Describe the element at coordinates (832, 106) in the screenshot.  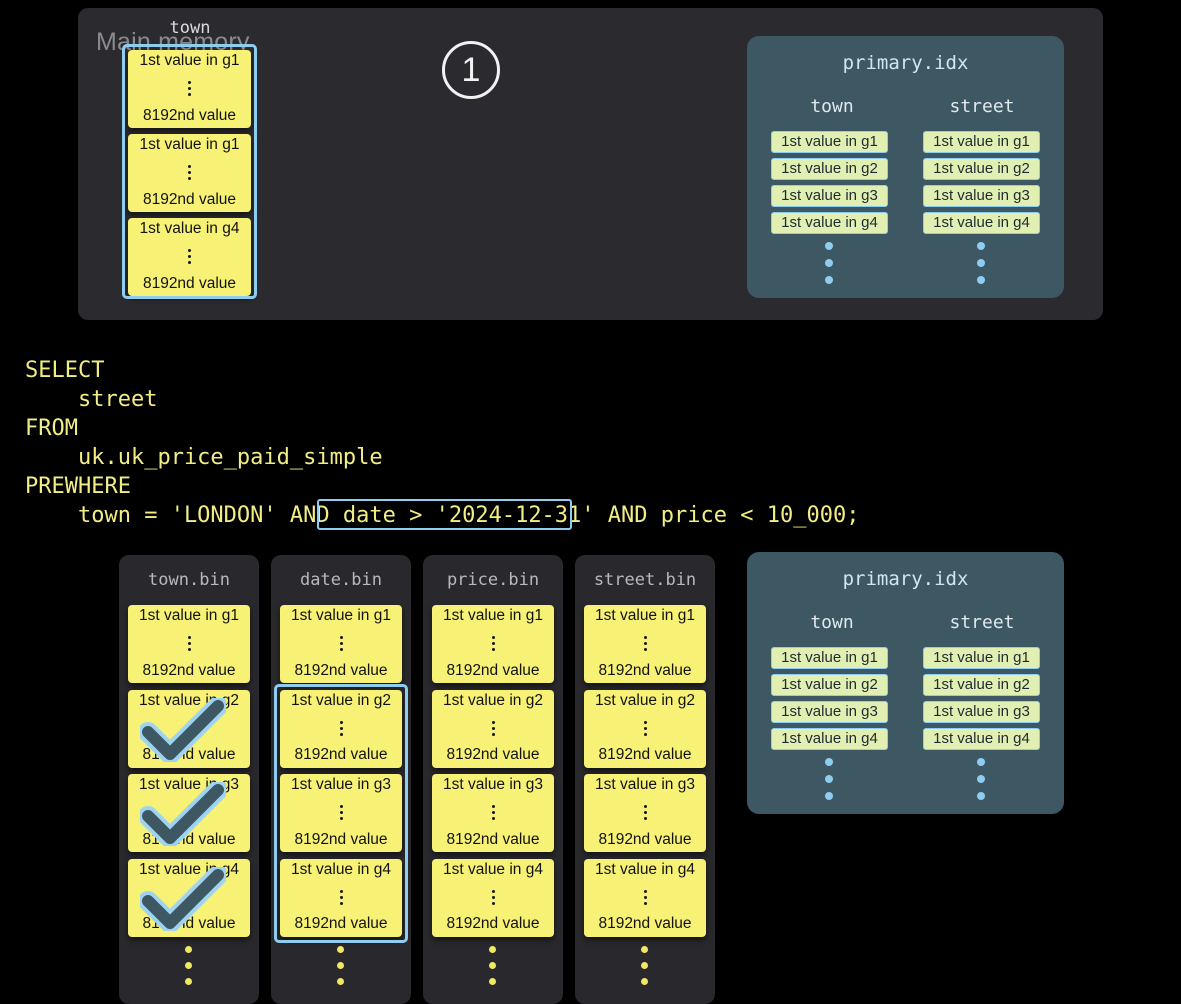
I see `primary-index-column-town: town` at that location.